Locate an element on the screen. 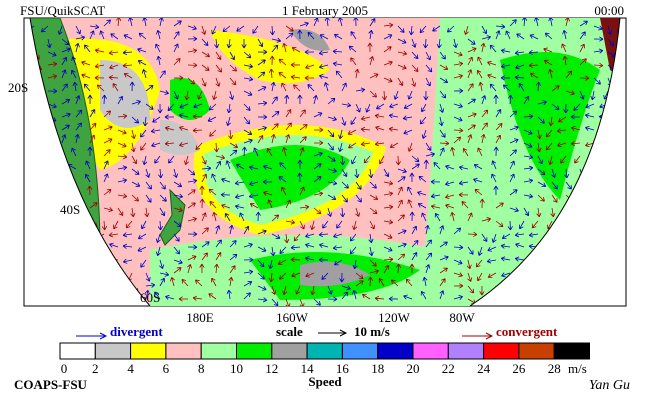 Image resolution: width=650 pixels, height=400 pixels. colorbar-tick-label: 6 is located at coordinates (166, 368).